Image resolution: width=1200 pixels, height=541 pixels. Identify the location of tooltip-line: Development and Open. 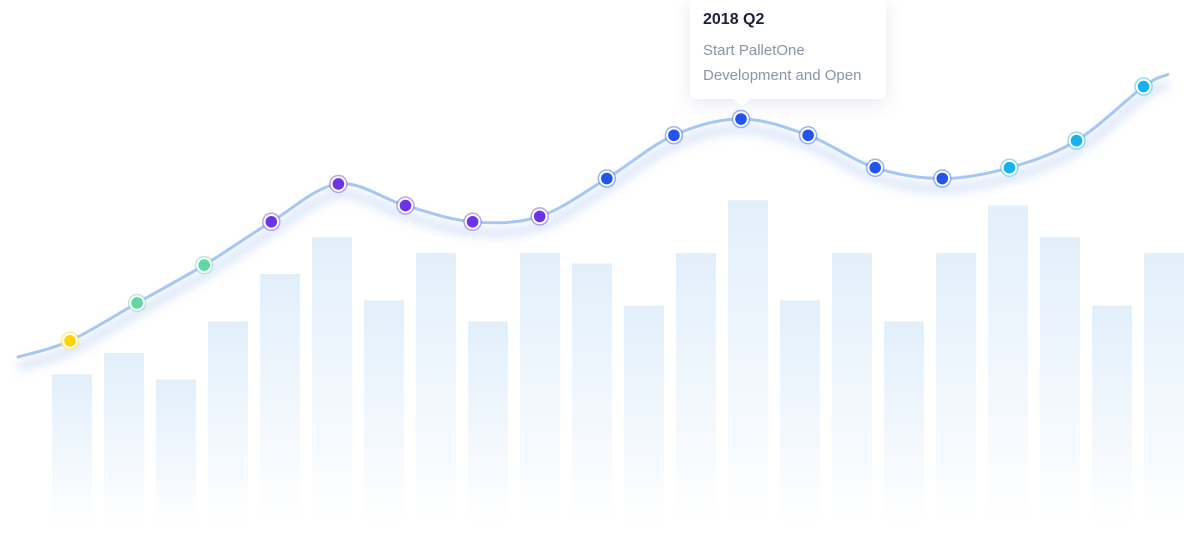
(782, 75).